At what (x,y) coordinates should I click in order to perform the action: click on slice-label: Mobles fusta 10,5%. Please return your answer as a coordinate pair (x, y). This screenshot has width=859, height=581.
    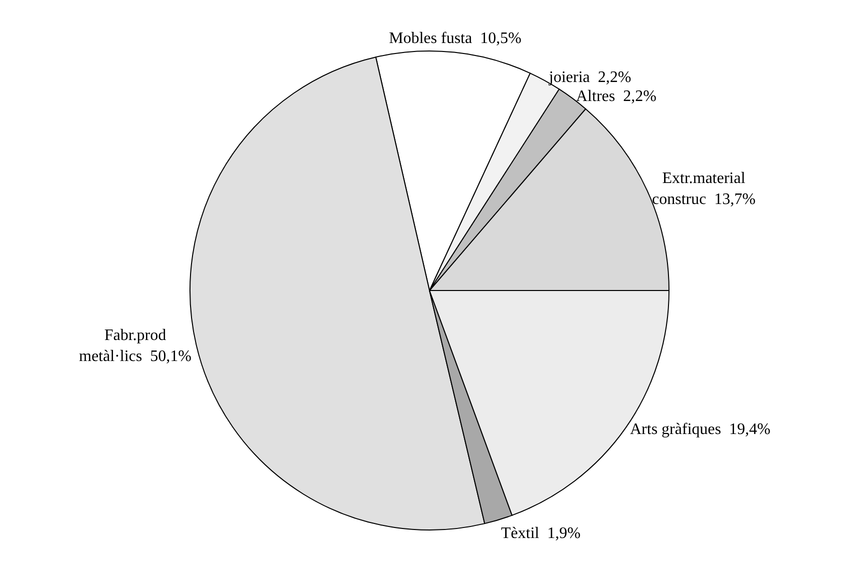
    Looking at the image, I should click on (455, 38).